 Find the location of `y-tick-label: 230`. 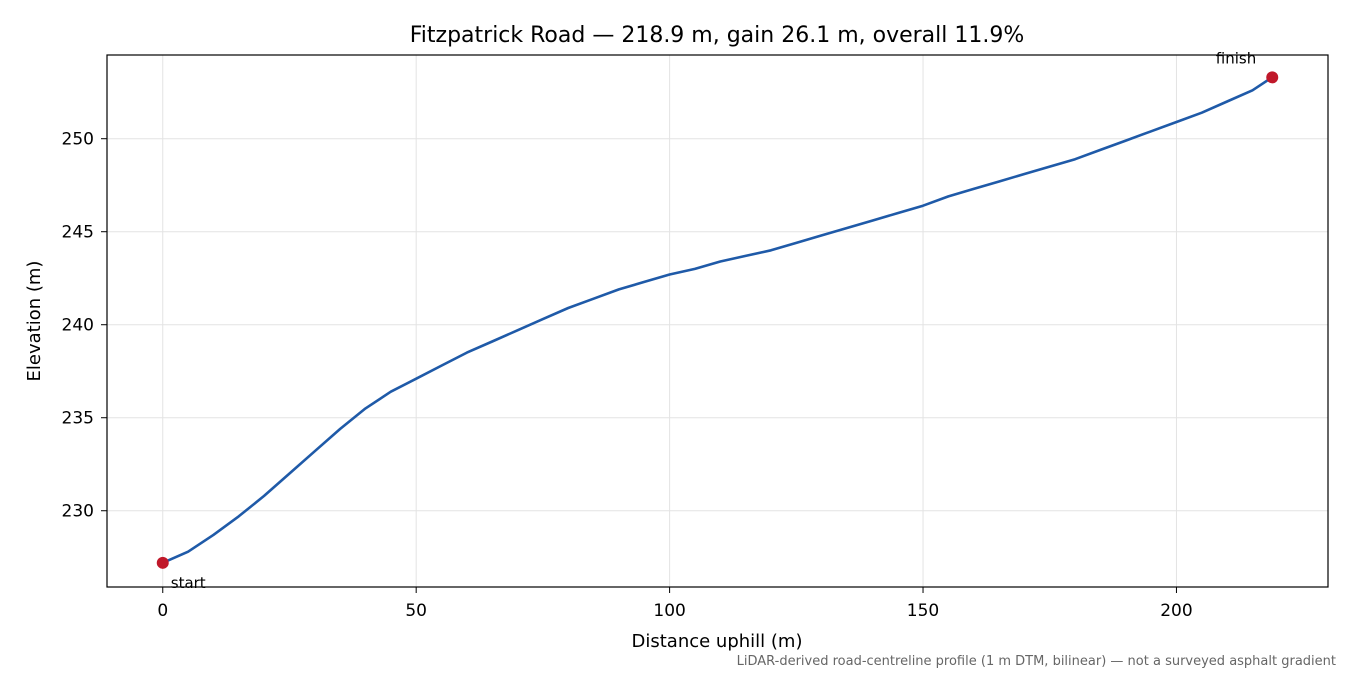

y-tick-label: 230 is located at coordinates (78, 512).